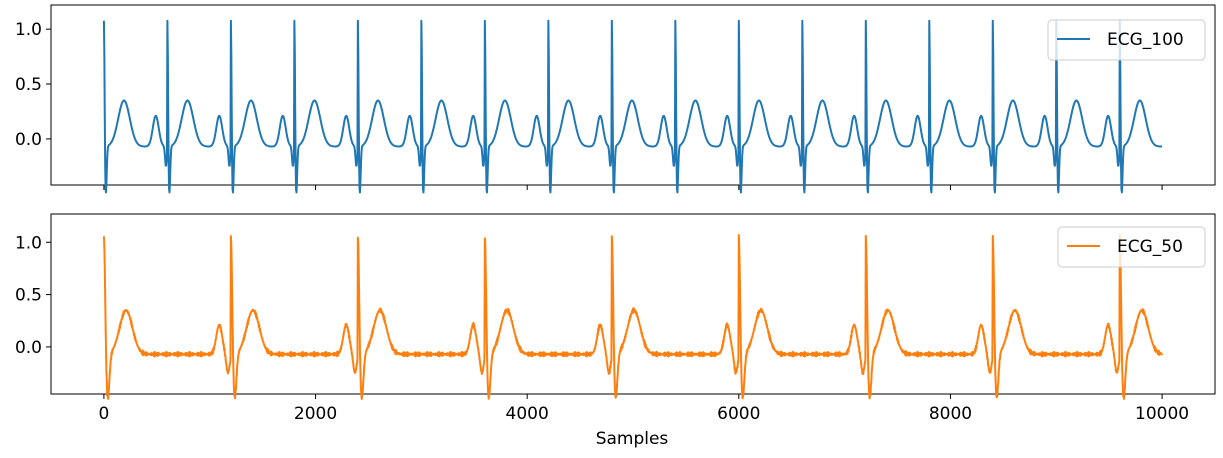 Image resolution: width=1223 pixels, height=458 pixels. What do you see at coordinates (1162, 414) in the screenshot?
I see `x-tick-label: 10000` at bounding box center [1162, 414].